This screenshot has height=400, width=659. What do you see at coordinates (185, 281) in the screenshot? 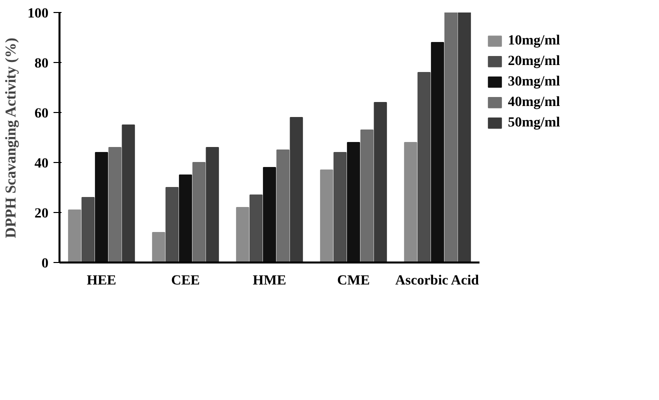
I see `x-tick-label: CEE` at bounding box center [185, 281].